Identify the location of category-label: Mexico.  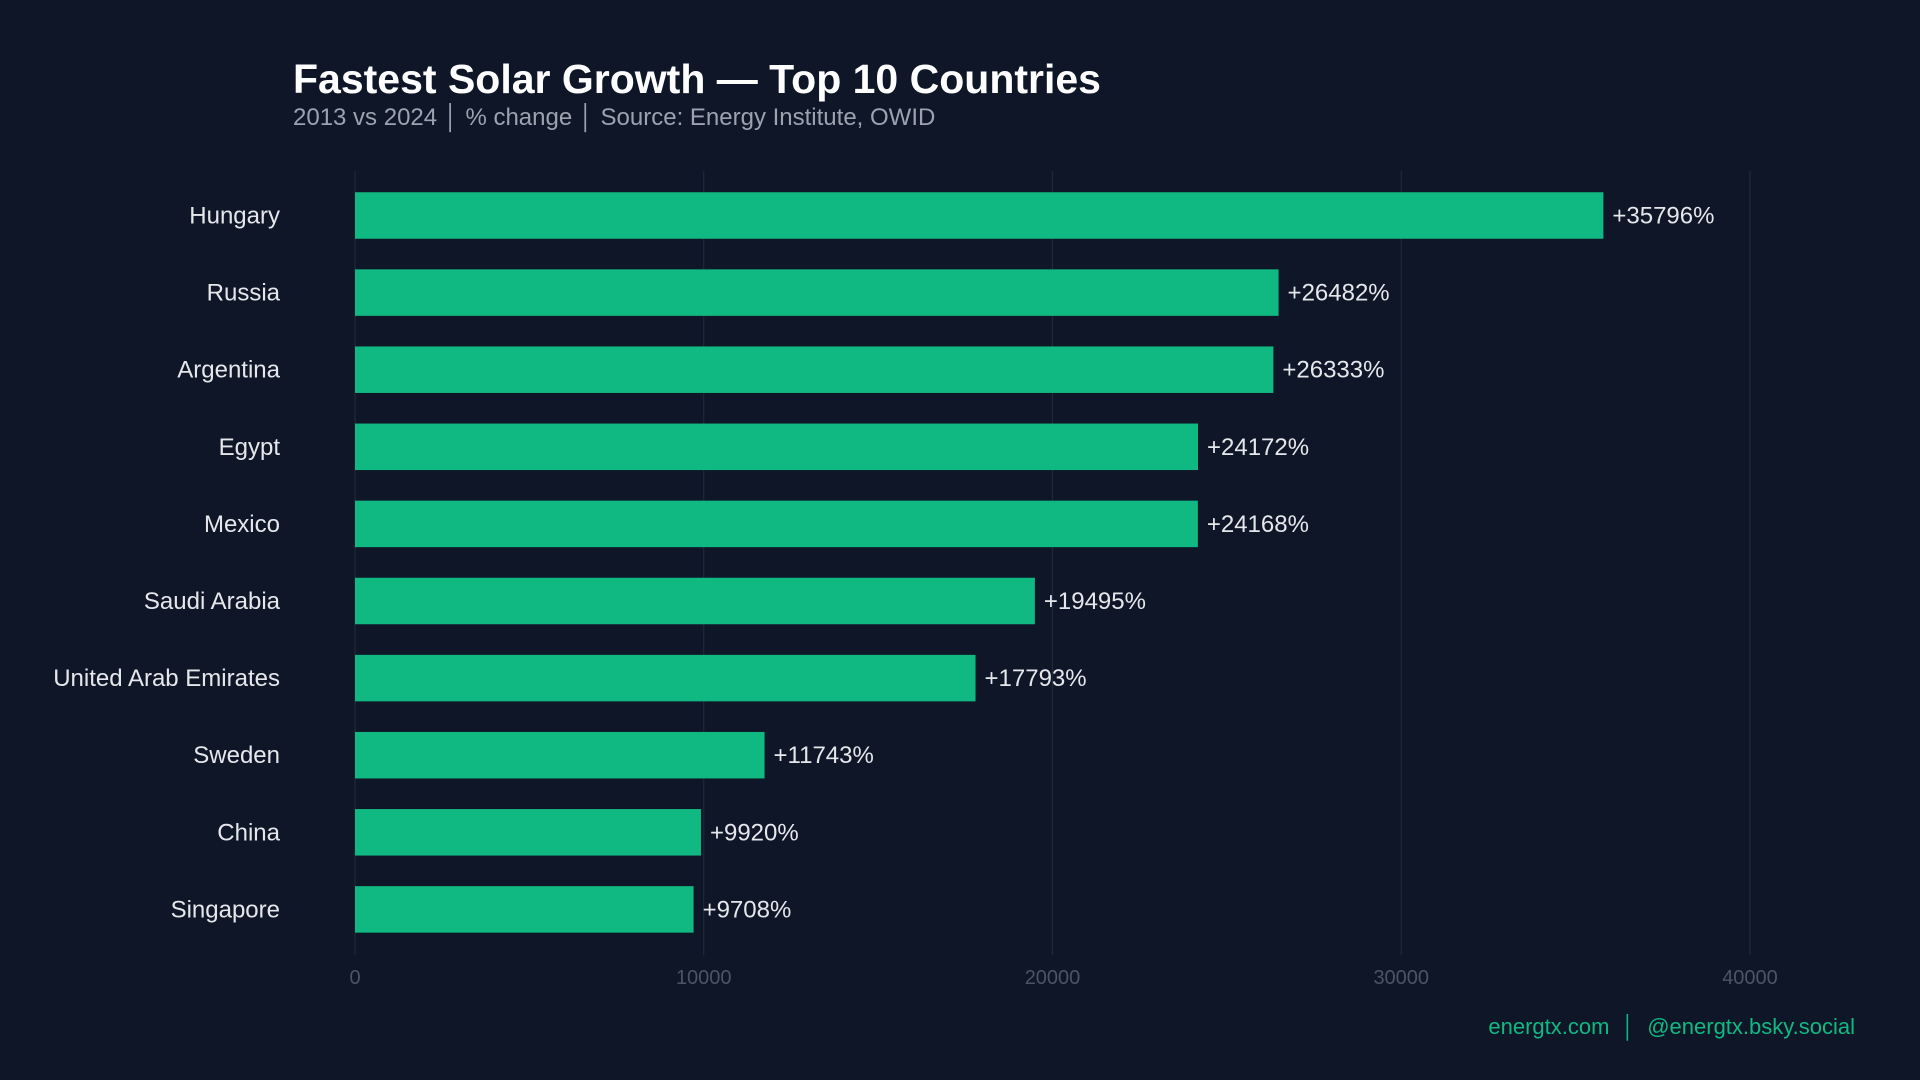
(242, 524).